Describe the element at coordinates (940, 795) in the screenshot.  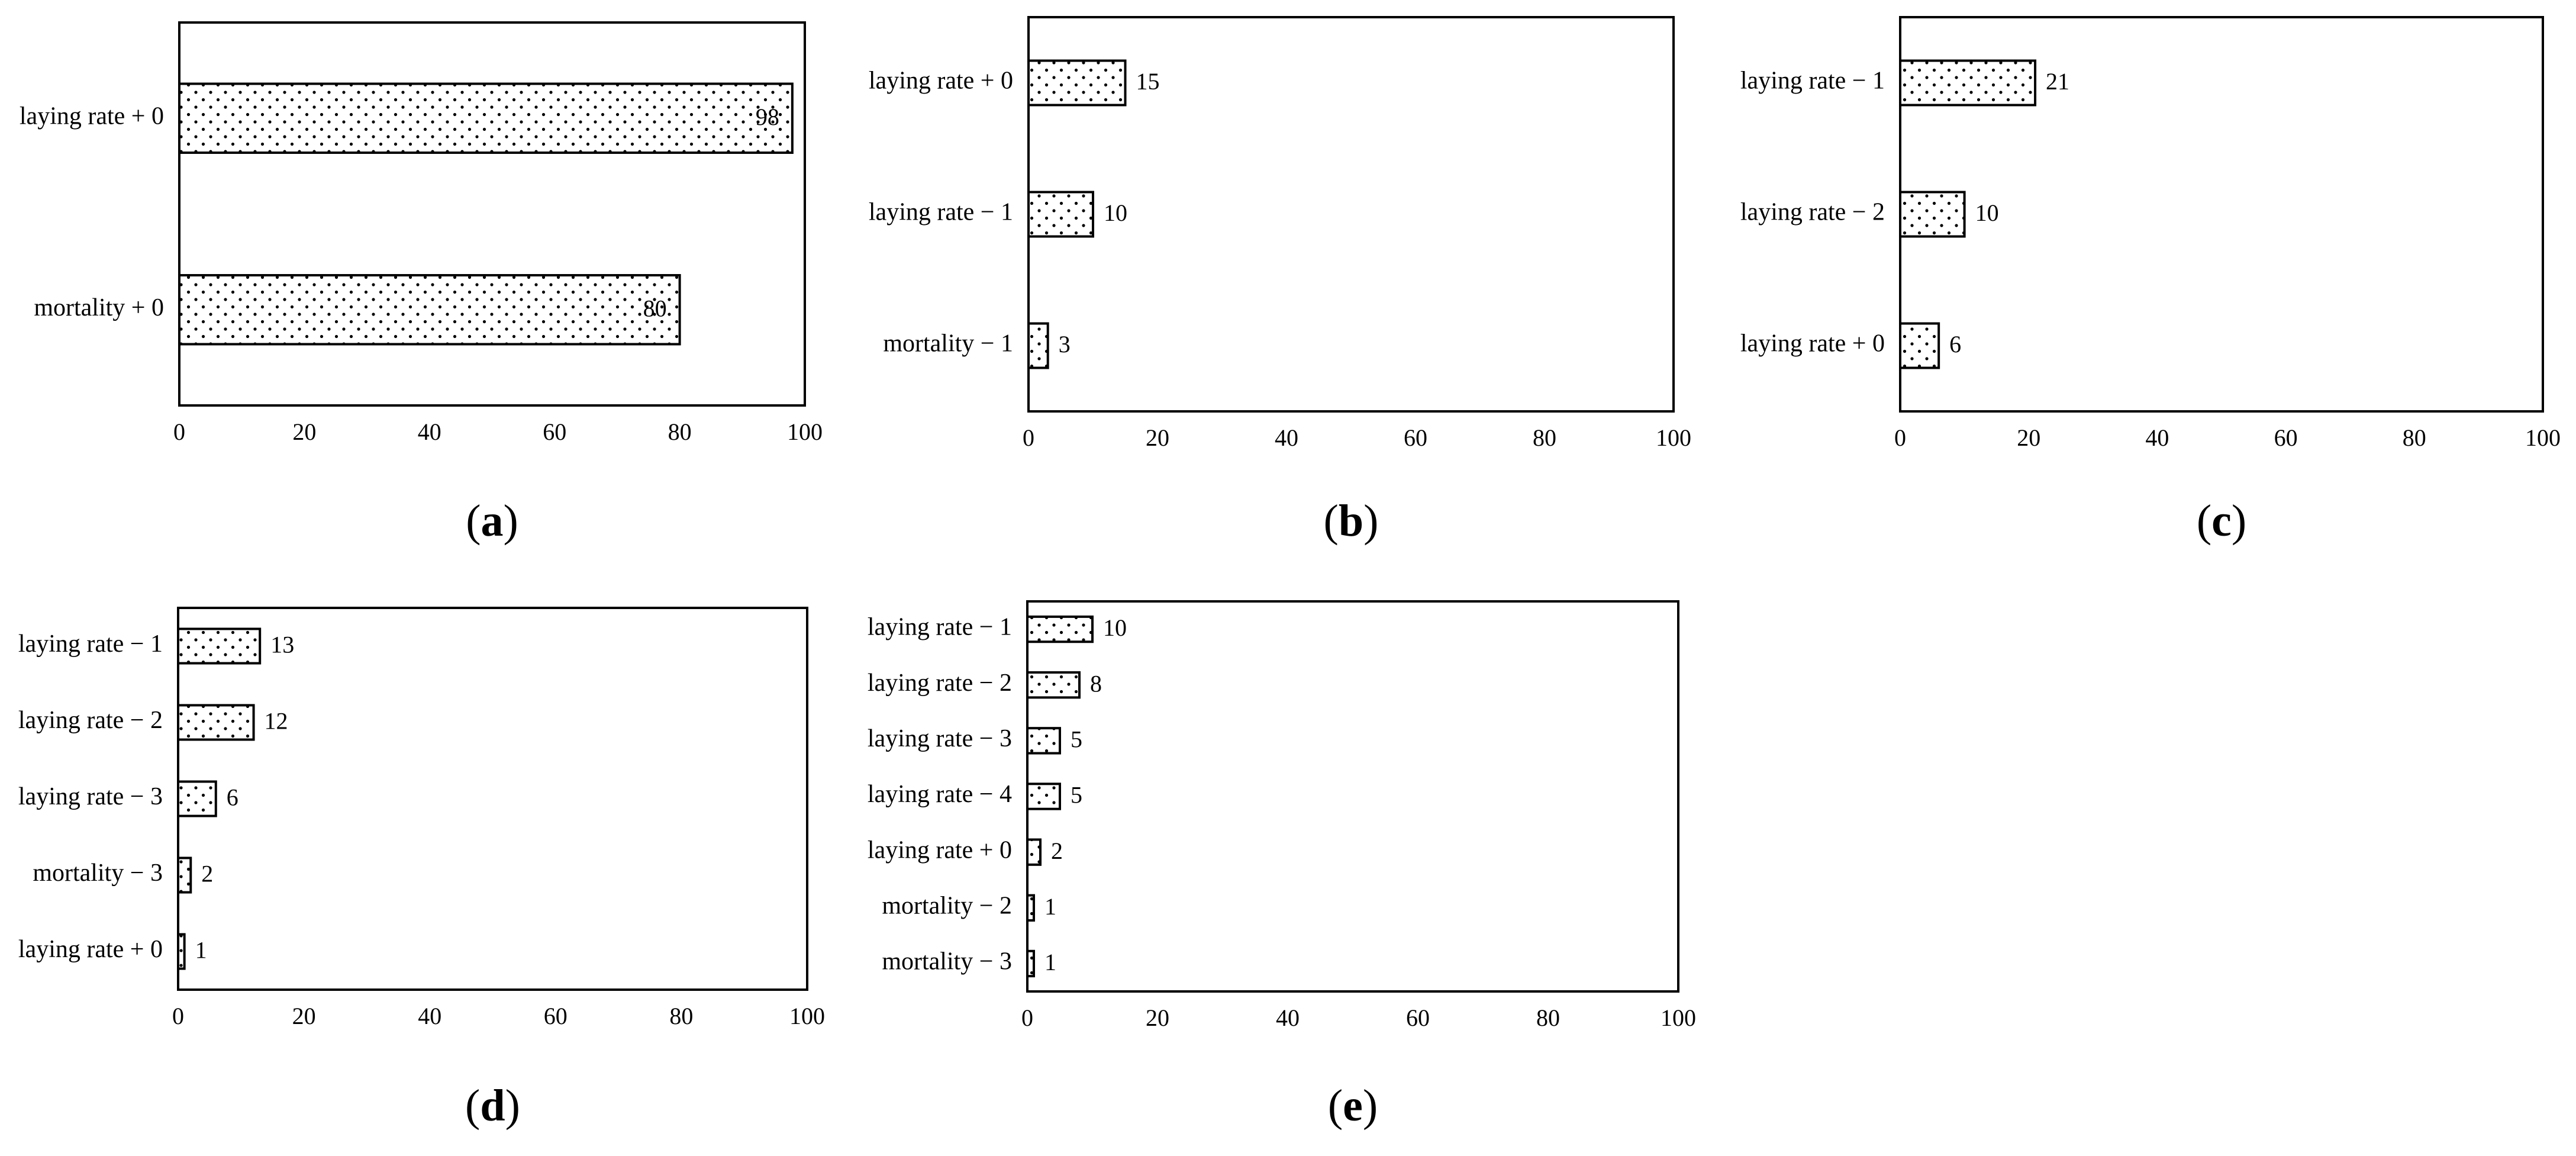
I see `category-label: laying rate − 4` at that location.